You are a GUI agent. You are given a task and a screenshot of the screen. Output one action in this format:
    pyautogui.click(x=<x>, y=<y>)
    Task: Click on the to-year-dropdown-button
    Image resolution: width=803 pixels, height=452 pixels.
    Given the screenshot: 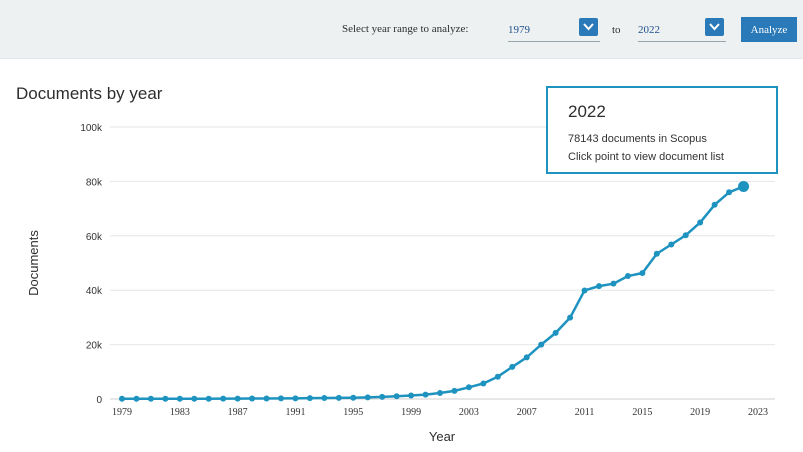 What is the action you would take?
    pyautogui.click(x=714, y=27)
    